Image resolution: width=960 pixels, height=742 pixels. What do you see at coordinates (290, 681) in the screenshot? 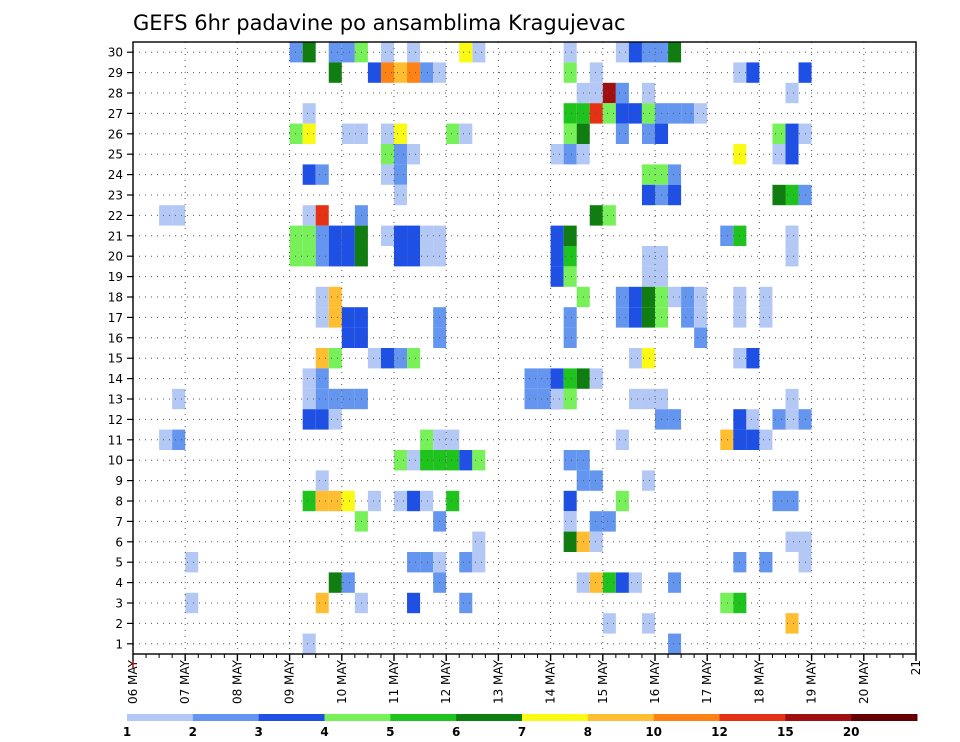
I see `x-tick-label: 09 MAY` at bounding box center [290, 681].